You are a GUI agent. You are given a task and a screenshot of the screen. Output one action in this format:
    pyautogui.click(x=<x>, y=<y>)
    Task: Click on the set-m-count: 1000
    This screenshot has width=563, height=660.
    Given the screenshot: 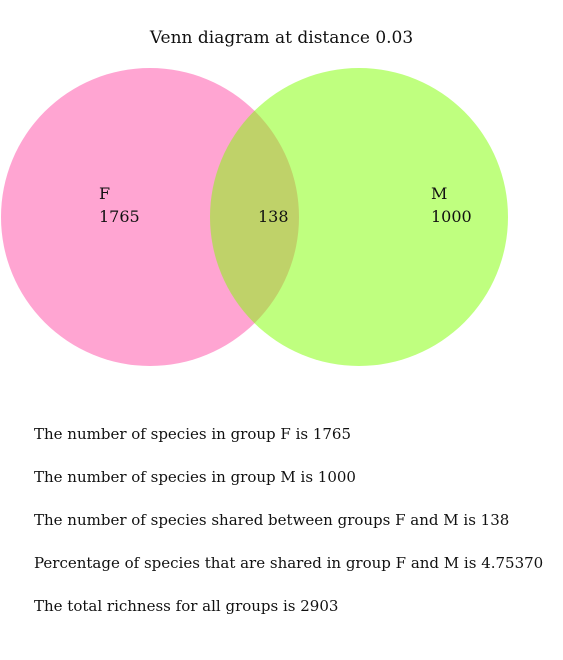 What is the action you would take?
    pyautogui.click(x=451, y=216)
    